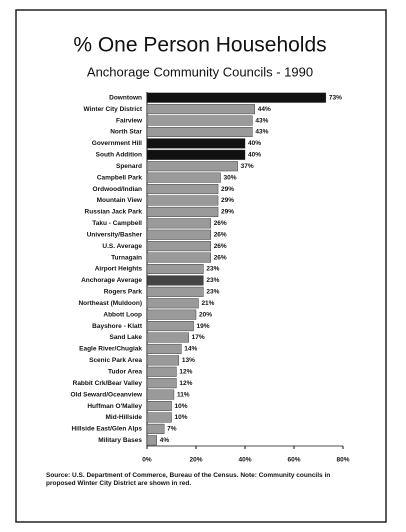 This screenshot has height=532, width=406. I want to click on value-label: 17%, so click(198, 337).